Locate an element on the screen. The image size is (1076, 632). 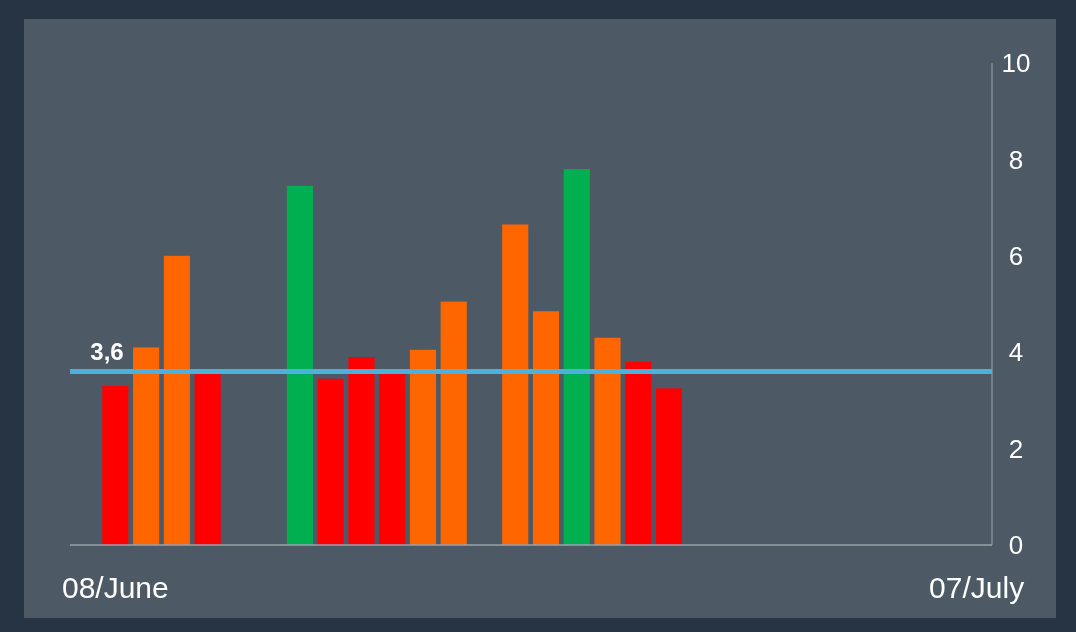
x-tick-label: 08/June is located at coordinates (115, 587).